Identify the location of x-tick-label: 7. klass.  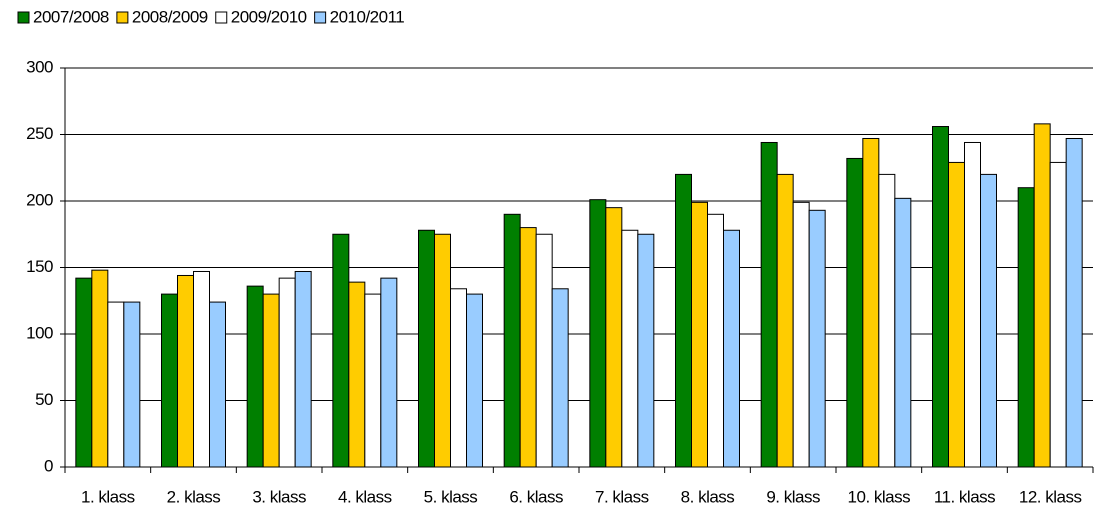
(622, 496).